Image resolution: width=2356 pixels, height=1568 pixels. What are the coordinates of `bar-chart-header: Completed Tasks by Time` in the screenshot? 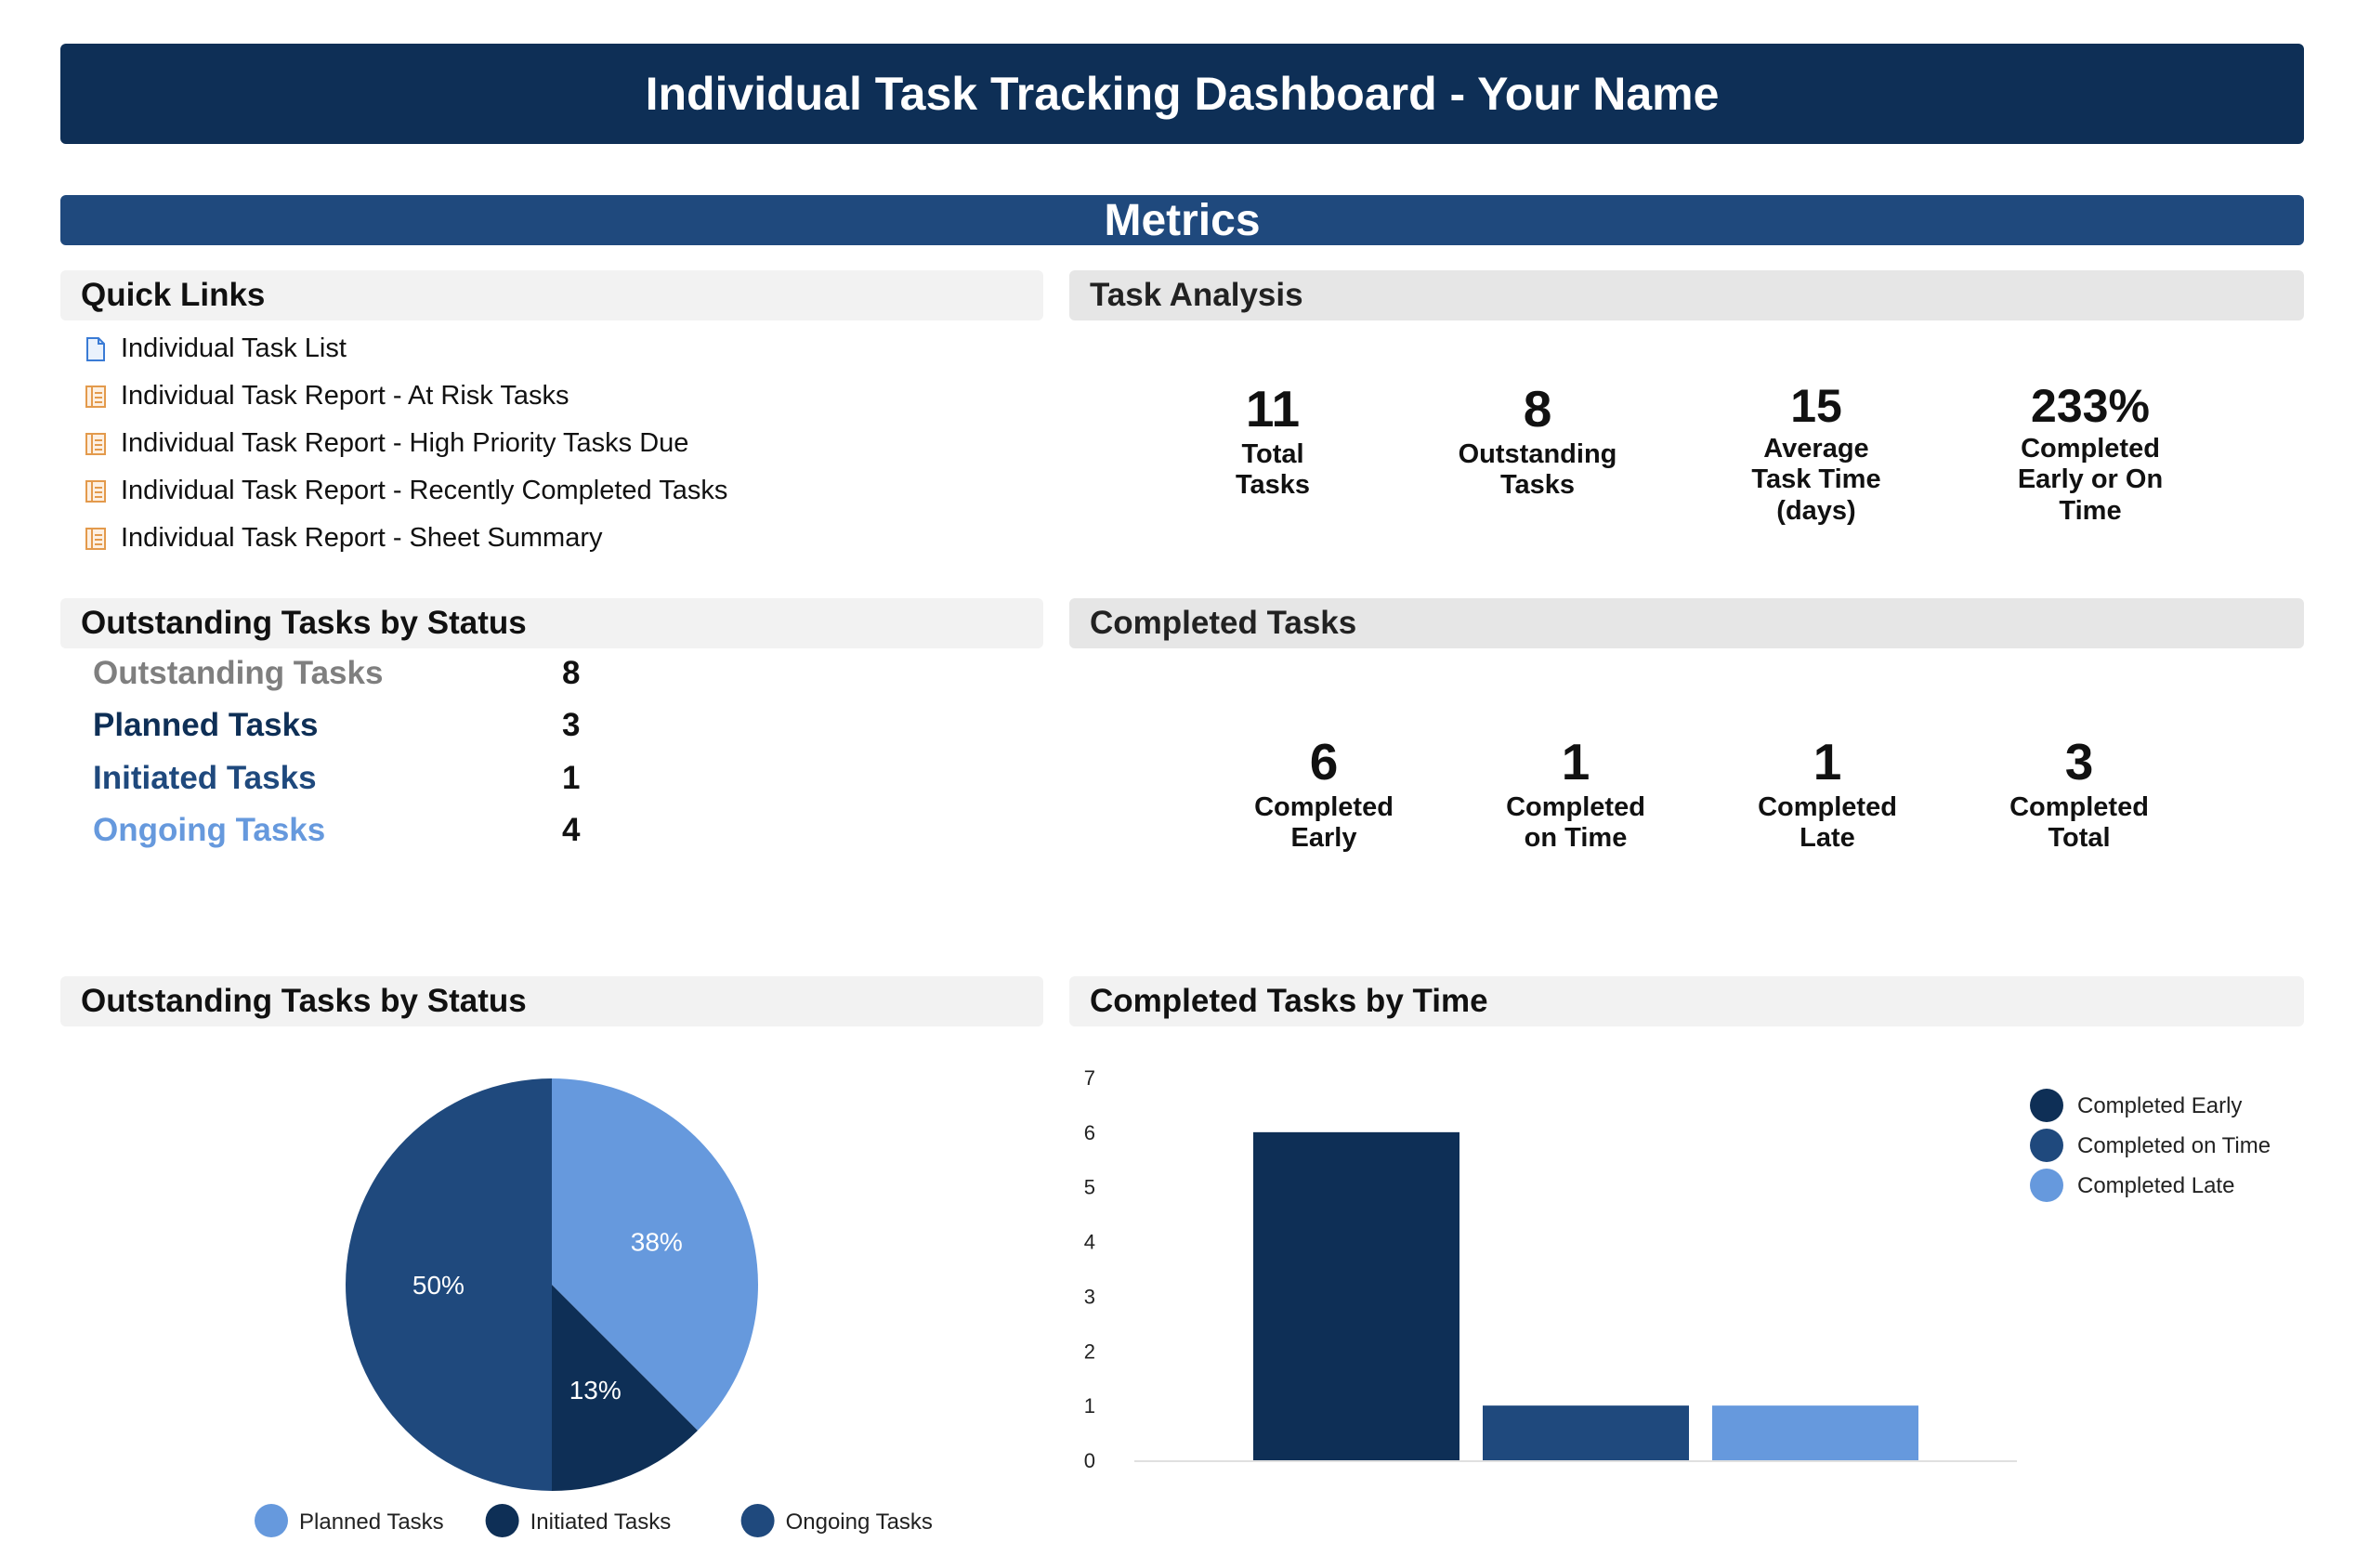 It's located at (1686, 1001).